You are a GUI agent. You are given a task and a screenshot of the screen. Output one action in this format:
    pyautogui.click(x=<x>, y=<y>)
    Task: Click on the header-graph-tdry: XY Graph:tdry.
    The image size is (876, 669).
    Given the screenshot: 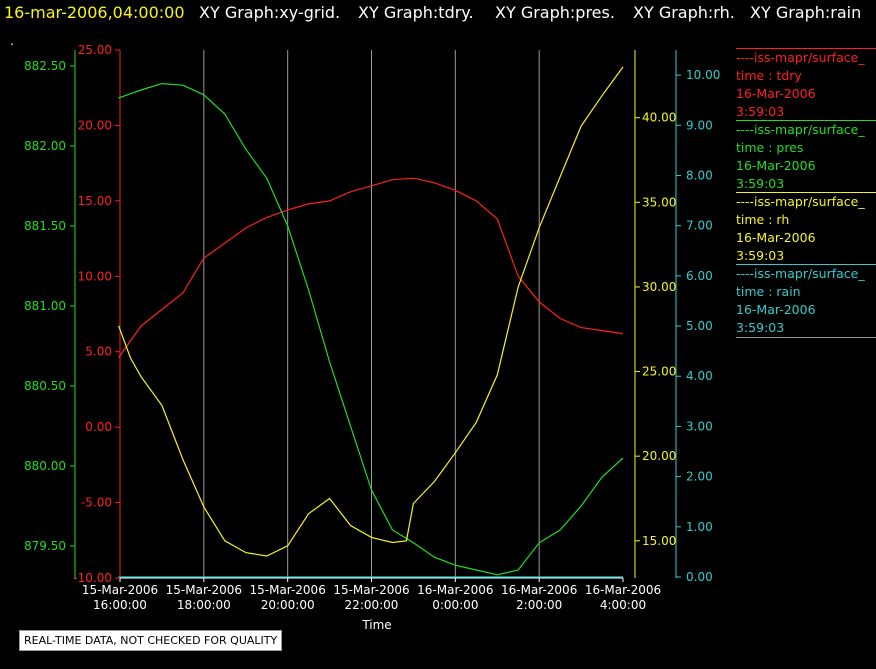 What is the action you would take?
    pyautogui.click(x=416, y=12)
    